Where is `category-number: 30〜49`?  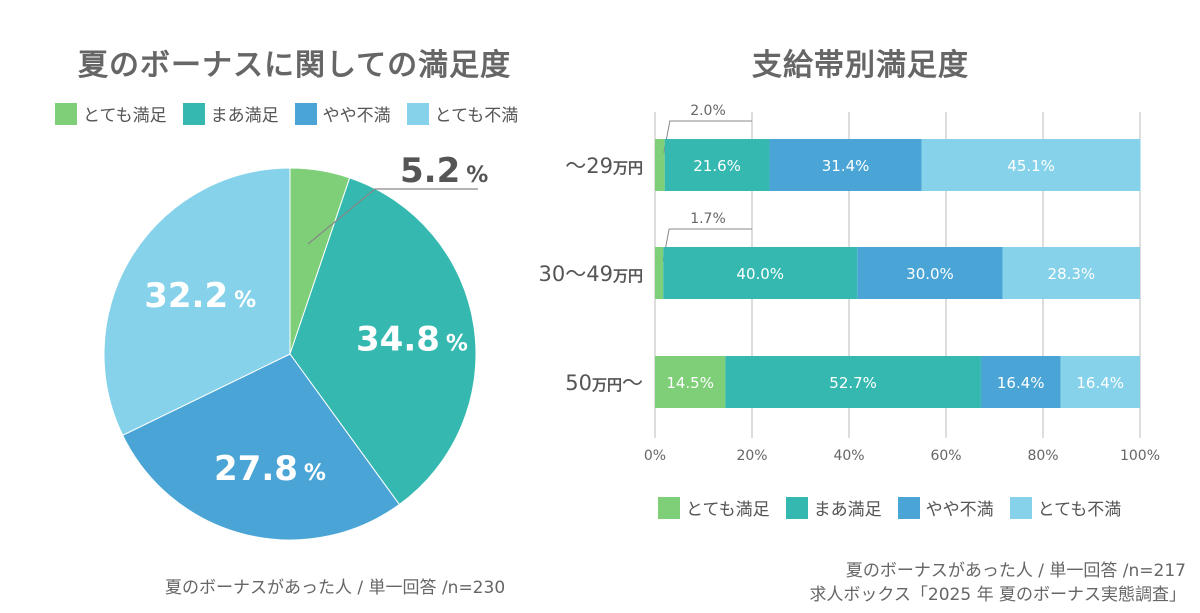
category-number: 30〜49 is located at coordinates (576, 274).